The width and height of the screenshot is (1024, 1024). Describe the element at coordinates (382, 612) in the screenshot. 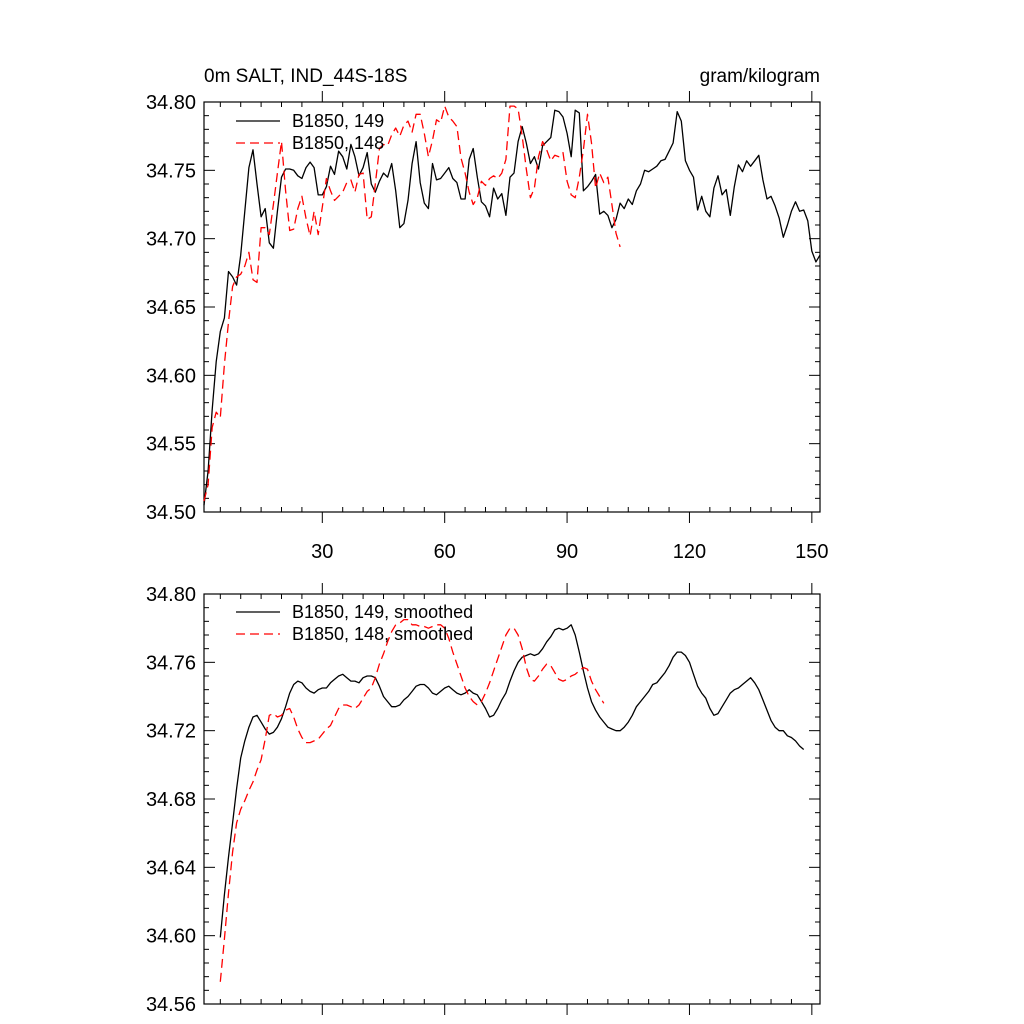

I see `legend-label: B1850, 149, smoothed` at that location.